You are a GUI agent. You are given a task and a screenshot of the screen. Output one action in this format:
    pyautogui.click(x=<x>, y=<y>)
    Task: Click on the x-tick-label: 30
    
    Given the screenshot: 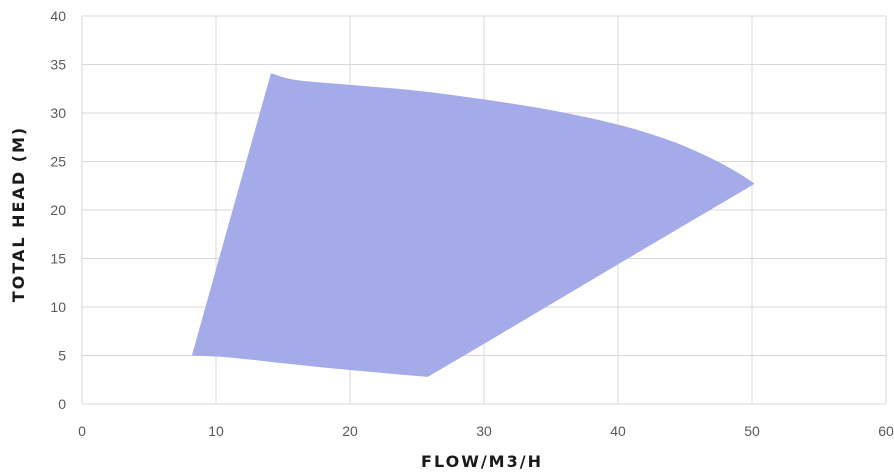 What is the action you would take?
    pyautogui.click(x=484, y=431)
    